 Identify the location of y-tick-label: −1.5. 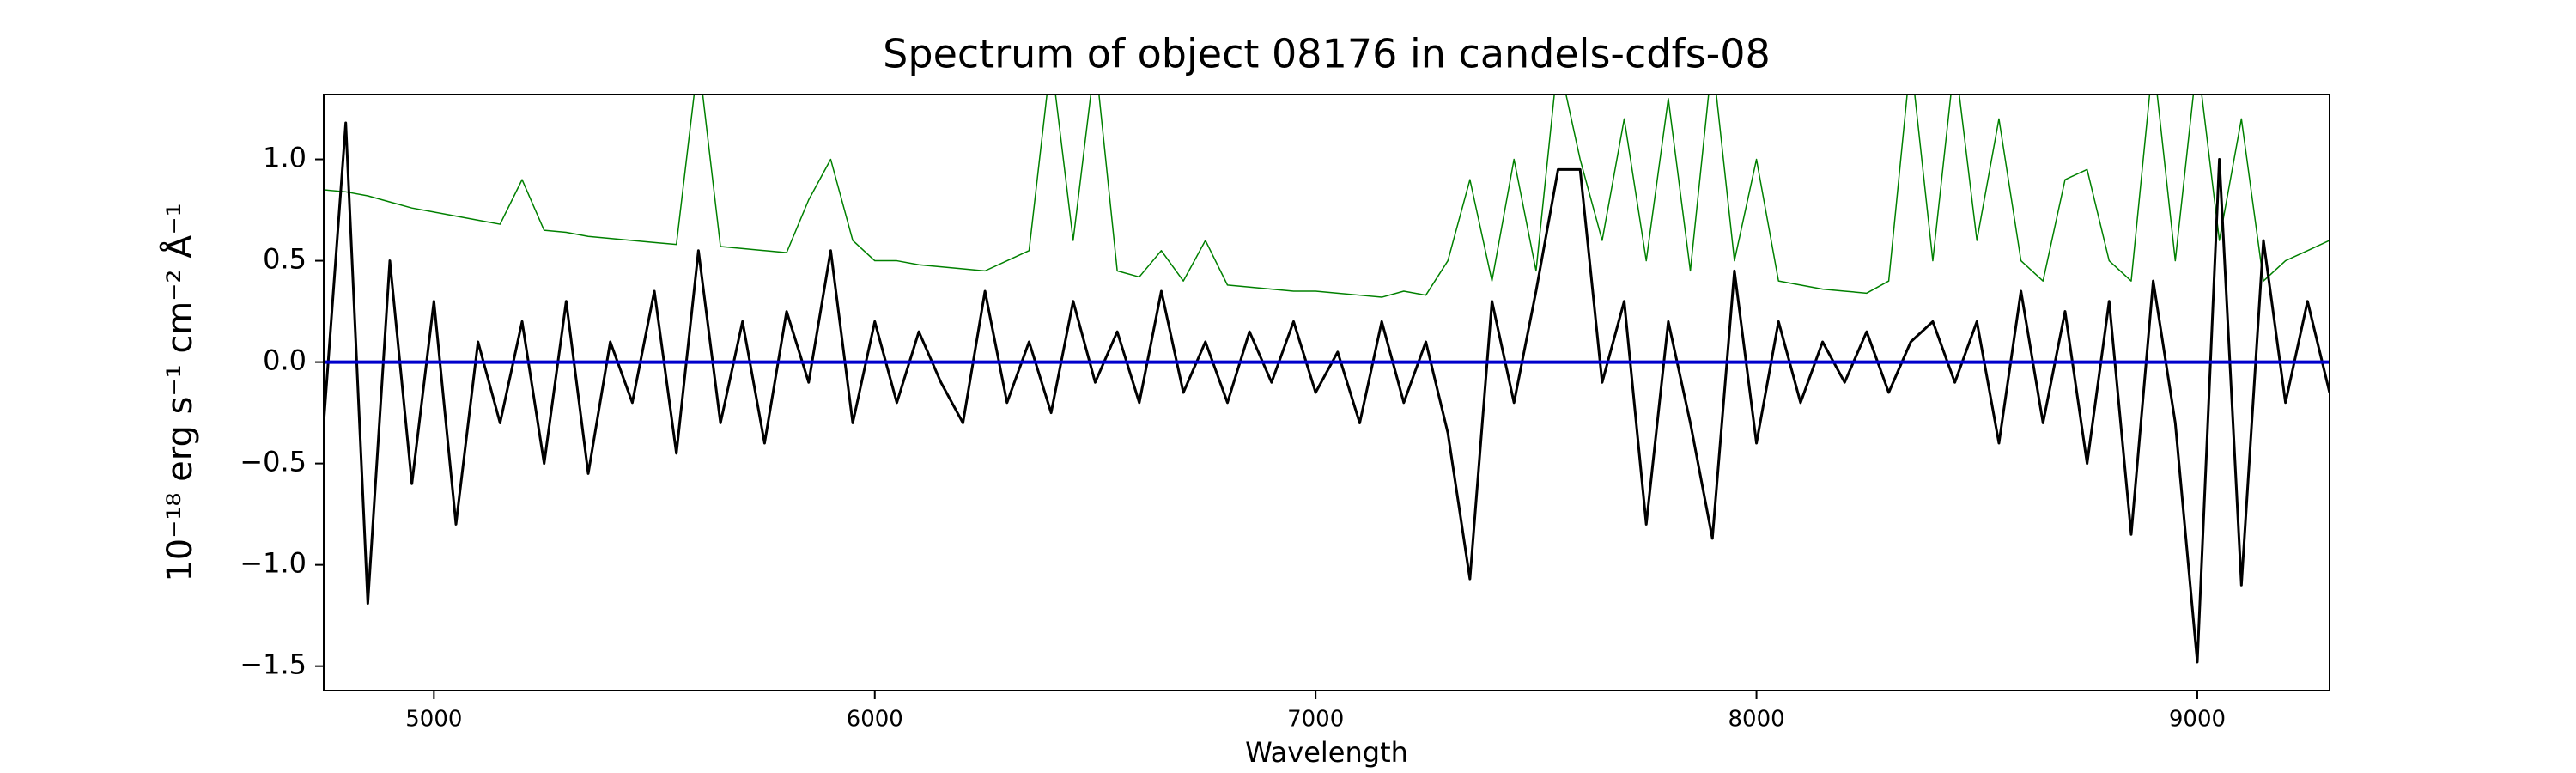
(273, 664).